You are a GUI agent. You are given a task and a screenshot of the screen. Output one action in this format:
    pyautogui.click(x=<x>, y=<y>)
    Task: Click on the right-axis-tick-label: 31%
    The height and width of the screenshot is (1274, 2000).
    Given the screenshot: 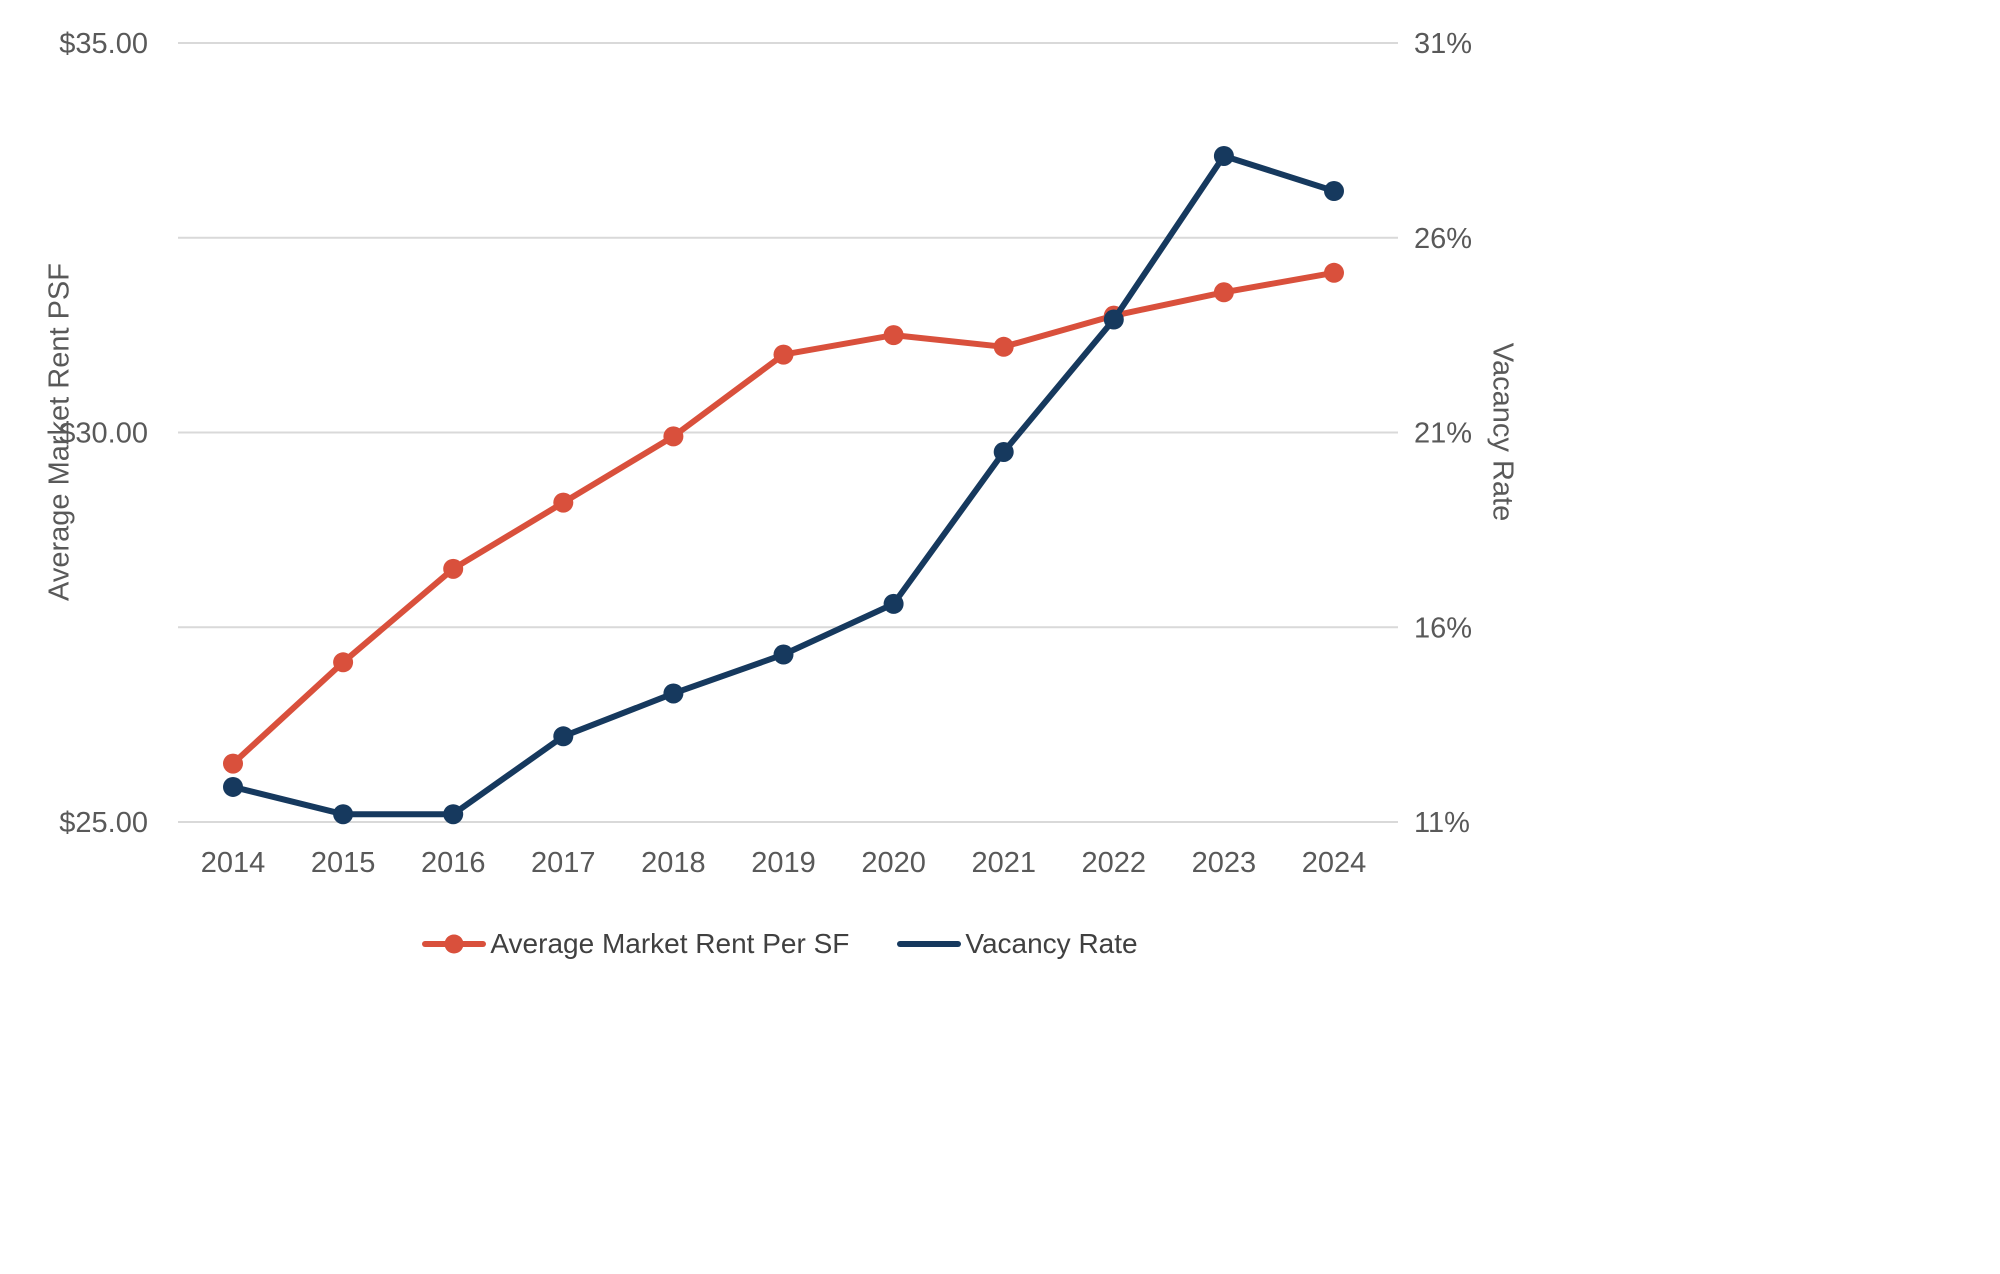 What is the action you would take?
    pyautogui.click(x=1443, y=44)
    